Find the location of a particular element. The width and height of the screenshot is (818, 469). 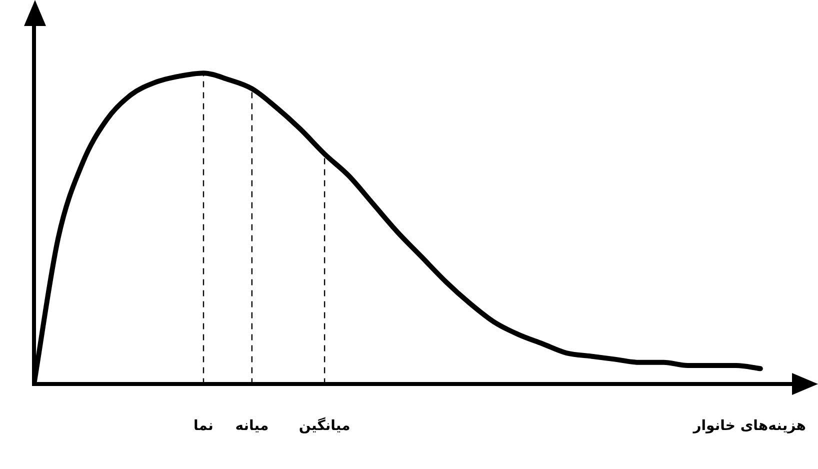

x-axis-title: هزینه‌های خانوار is located at coordinates (749, 426).